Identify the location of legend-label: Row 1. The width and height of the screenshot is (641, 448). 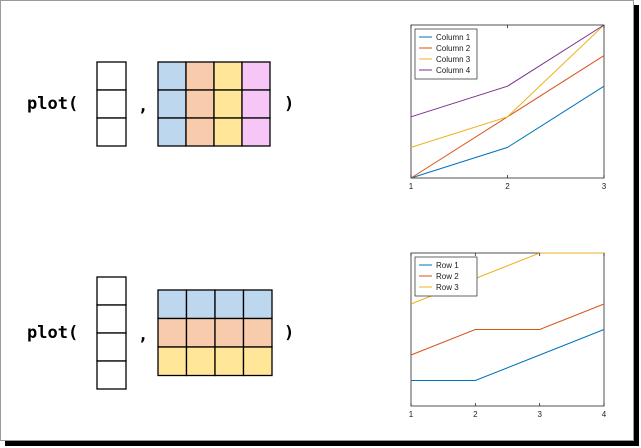
(447, 265).